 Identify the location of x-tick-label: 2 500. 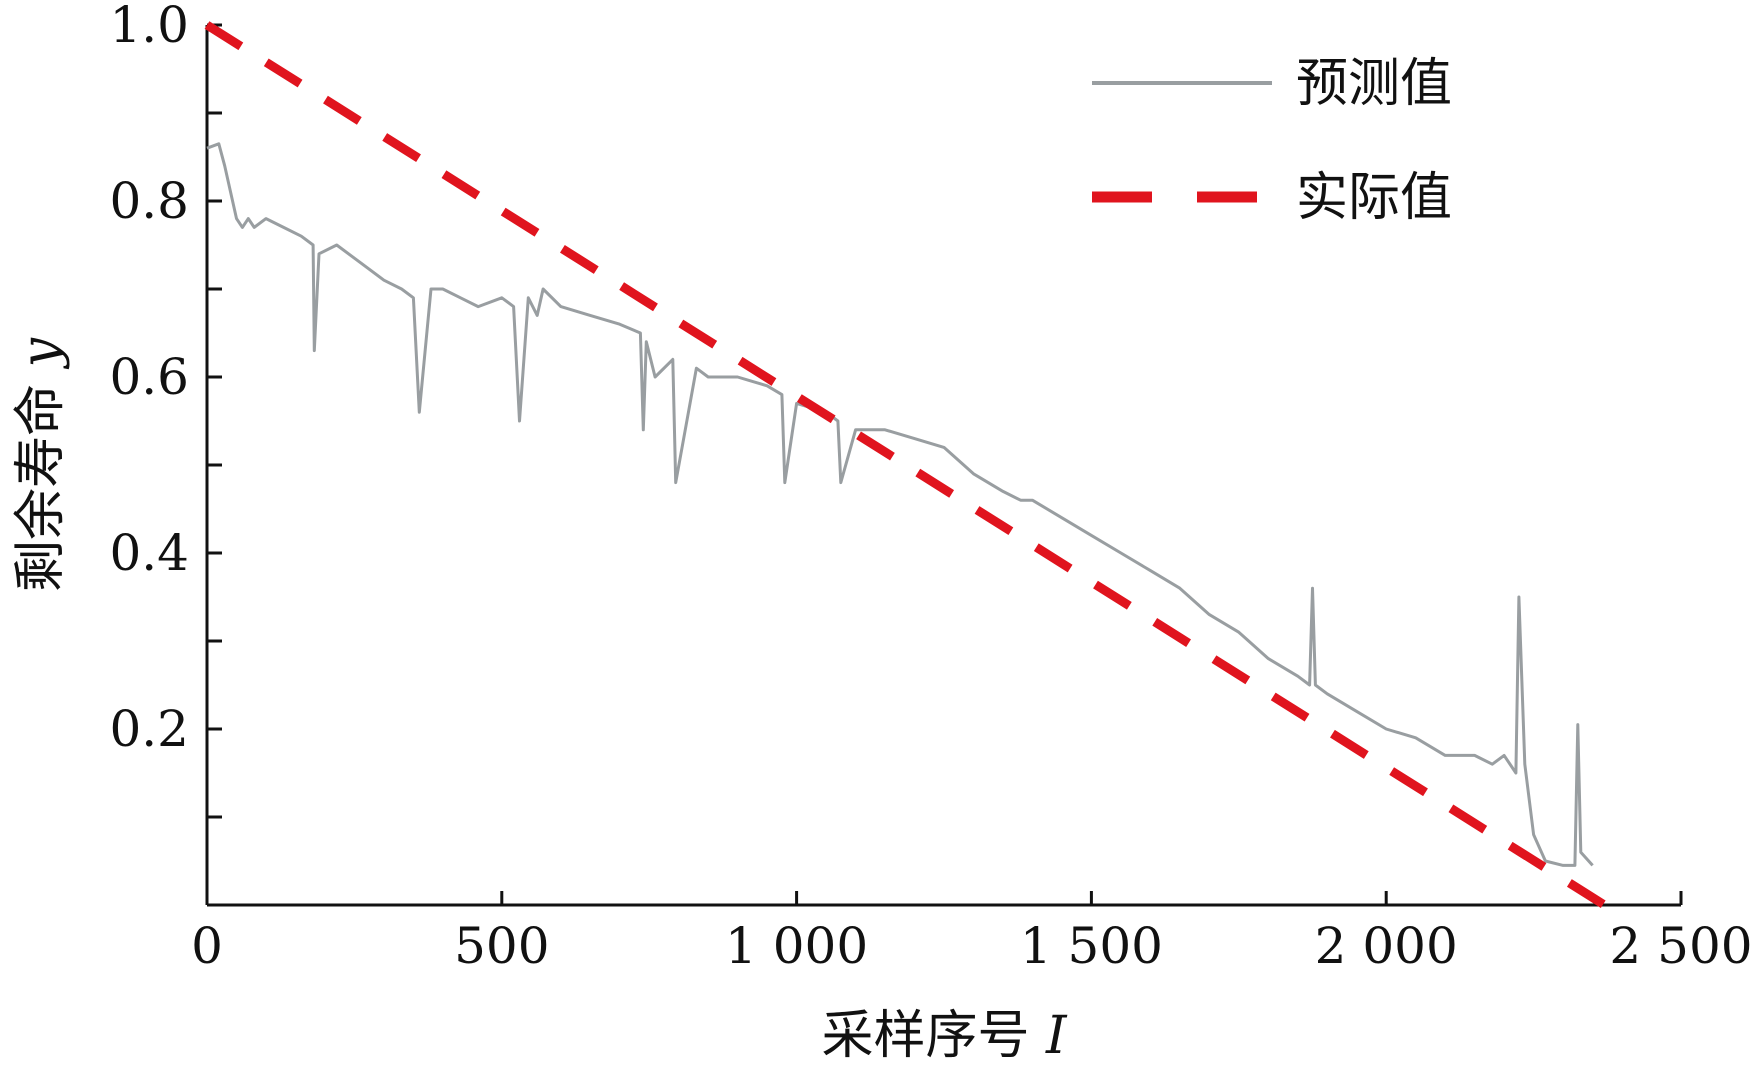
(1680, 946).